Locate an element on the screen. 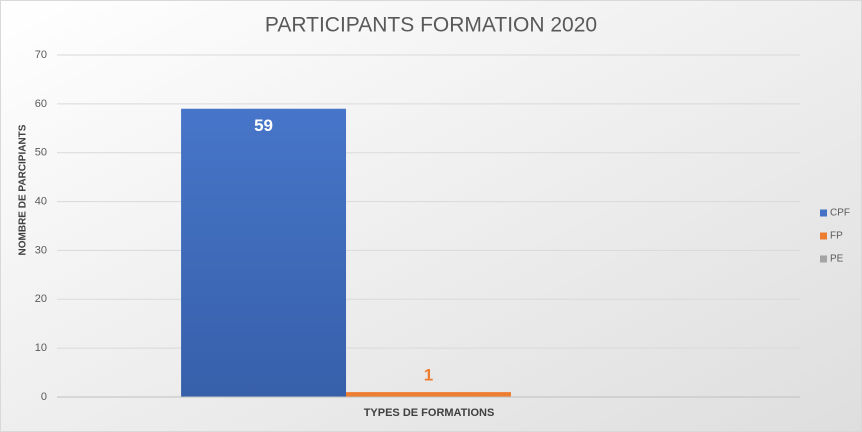 The height and width of the screenshot is (432, 862). y-tick-label: 20 is located at coordinates (41, 299).